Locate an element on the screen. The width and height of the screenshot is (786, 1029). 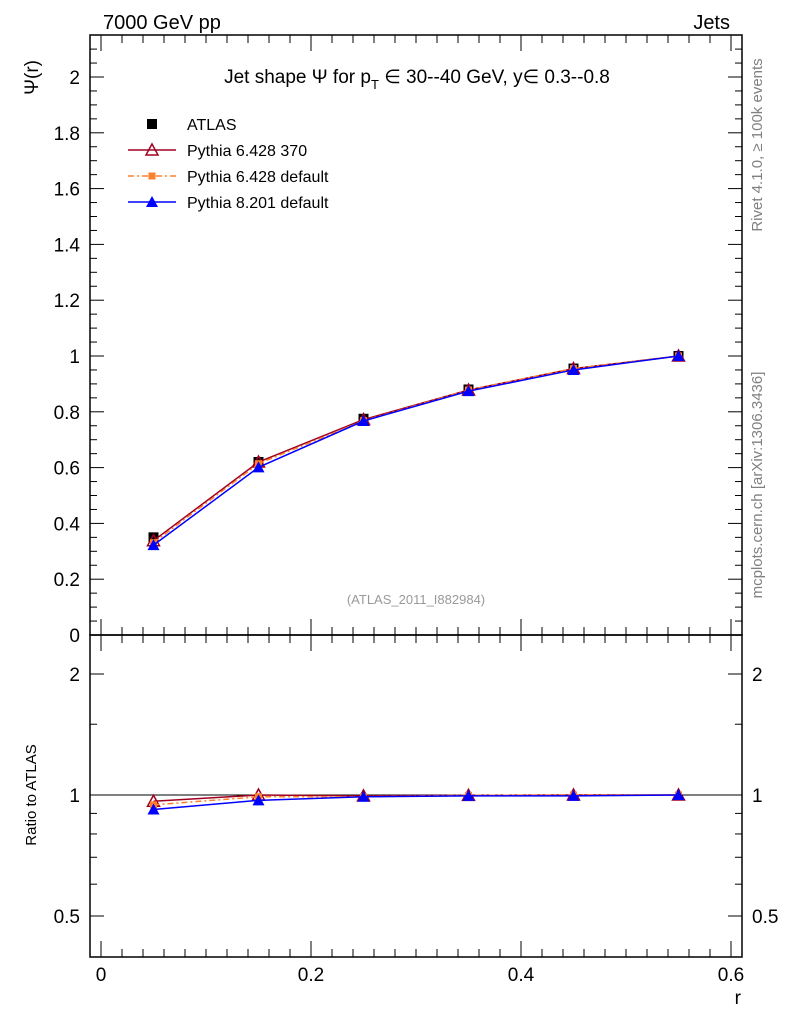
y-tick-label: 1.4 is located at coordinates (67, 245).